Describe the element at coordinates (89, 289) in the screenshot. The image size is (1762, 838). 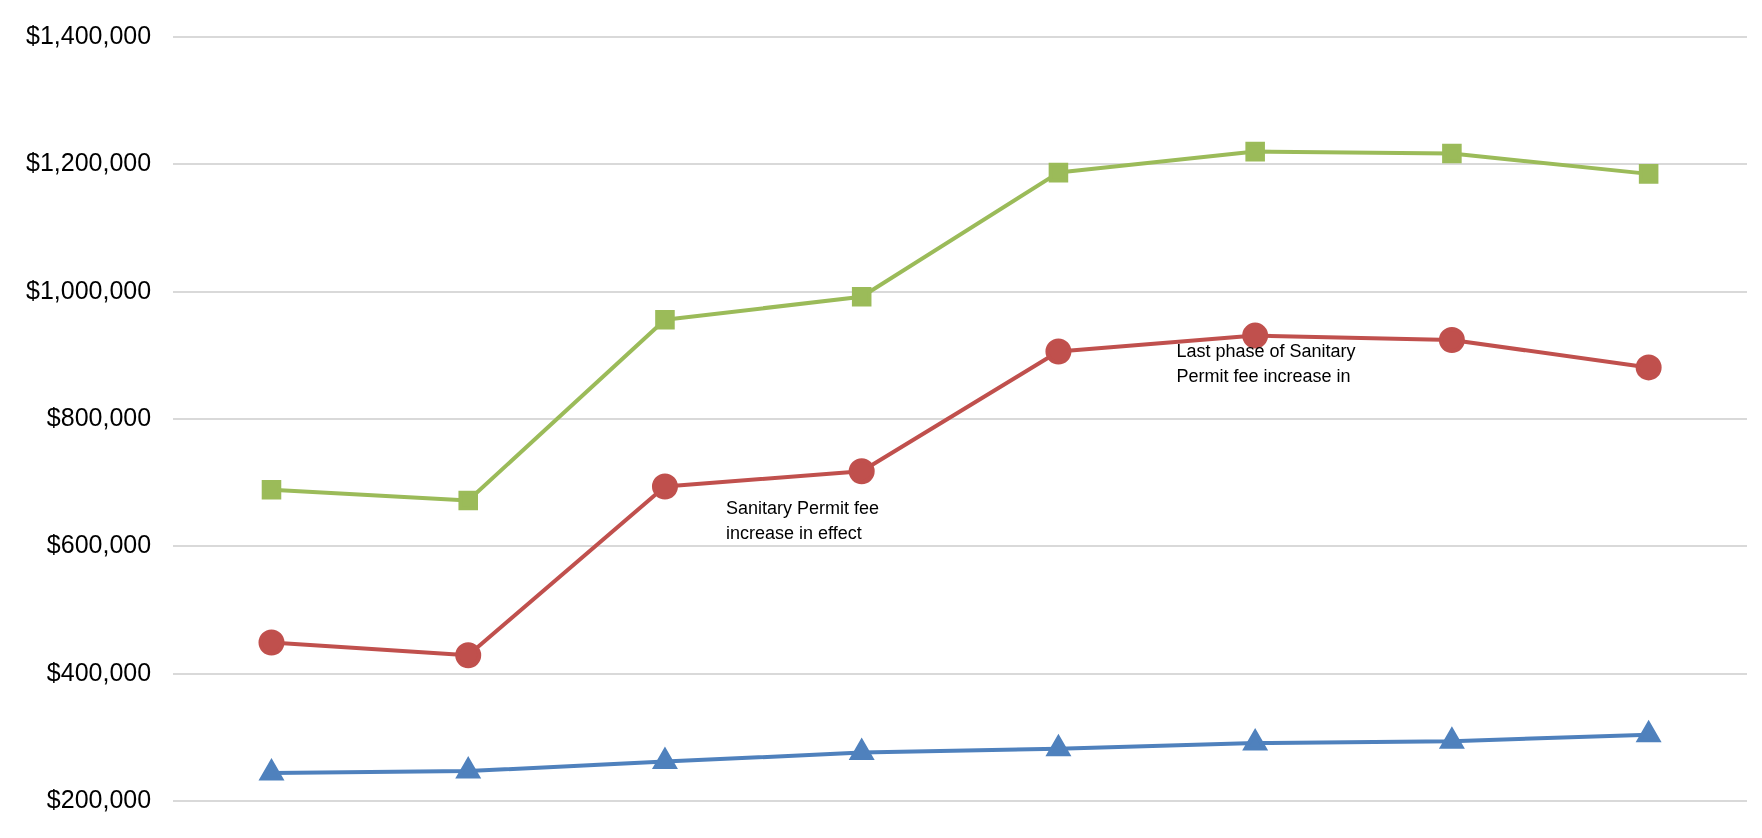
I see `y-tick-label: $1,000,000` at that location.